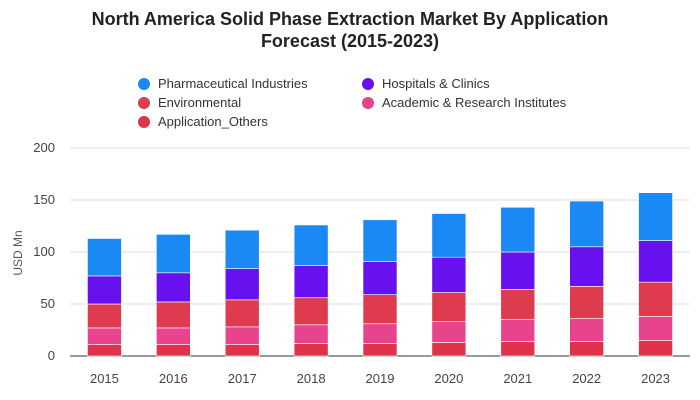 The image size is (700, 400). I want to click on bar-stack-2018, so click(311, 290).